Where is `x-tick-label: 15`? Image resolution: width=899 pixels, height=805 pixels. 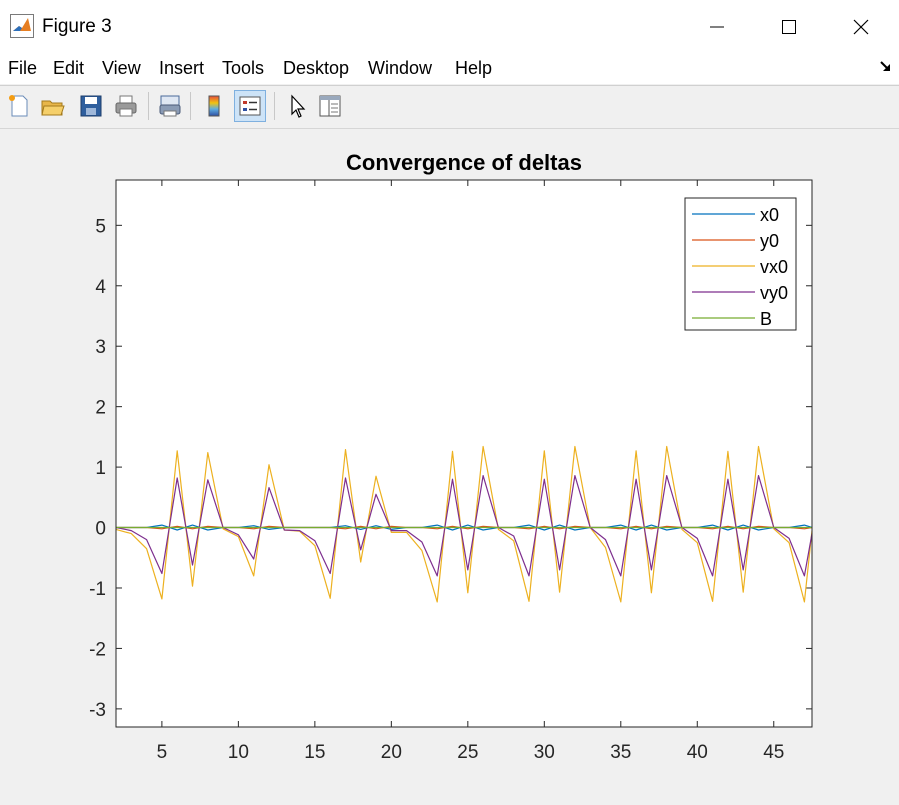 x-tick-label: 15 is located at coordinates (314, 752).